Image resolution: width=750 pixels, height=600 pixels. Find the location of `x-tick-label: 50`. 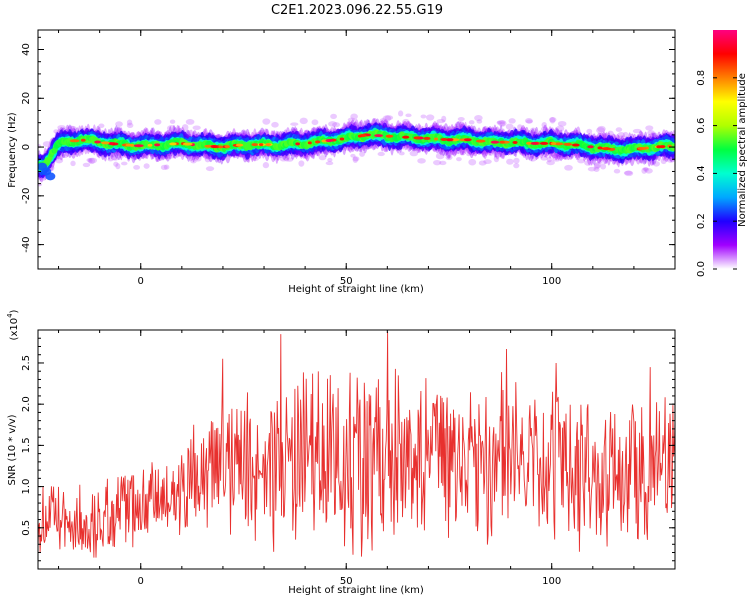

x-tick-label: 50 is located at coordinates (346, 581).